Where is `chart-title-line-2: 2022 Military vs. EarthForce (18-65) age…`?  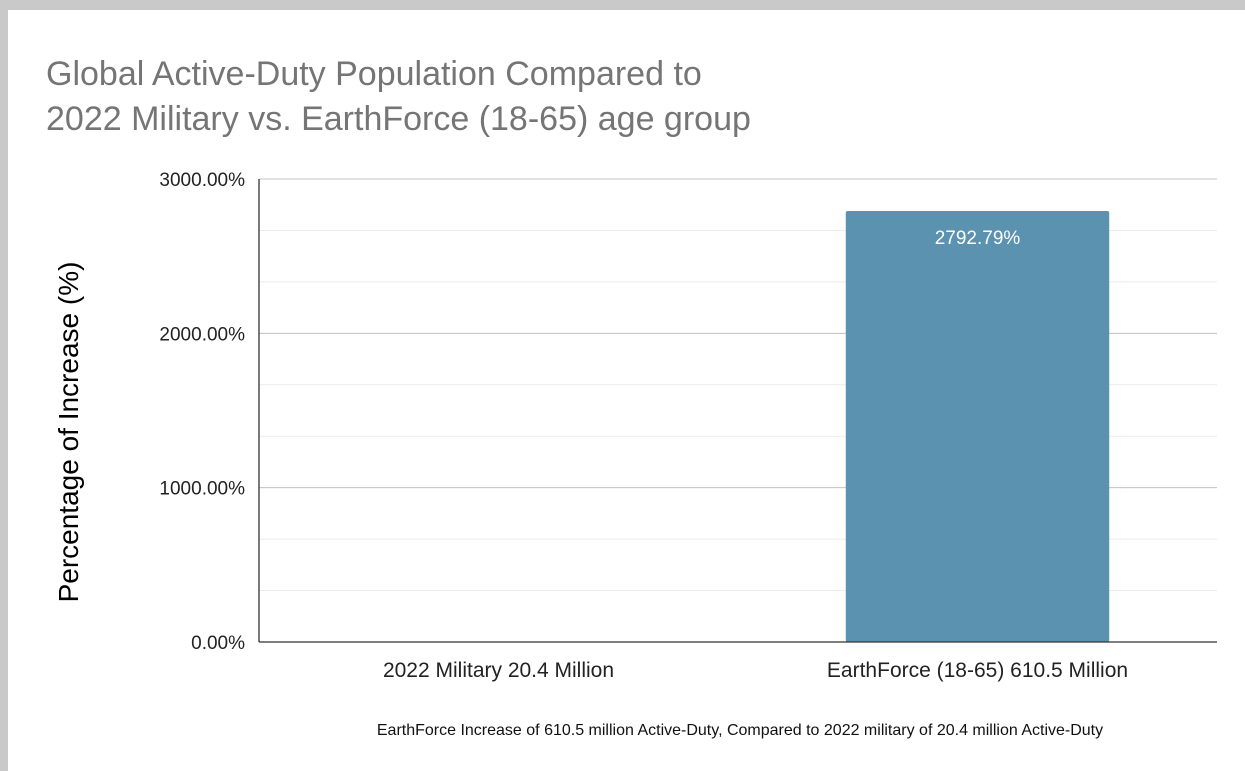
chart-title-line-2: 2022 Military vs. EarthForce (18-65) age… is located at coordinates (398, 119).